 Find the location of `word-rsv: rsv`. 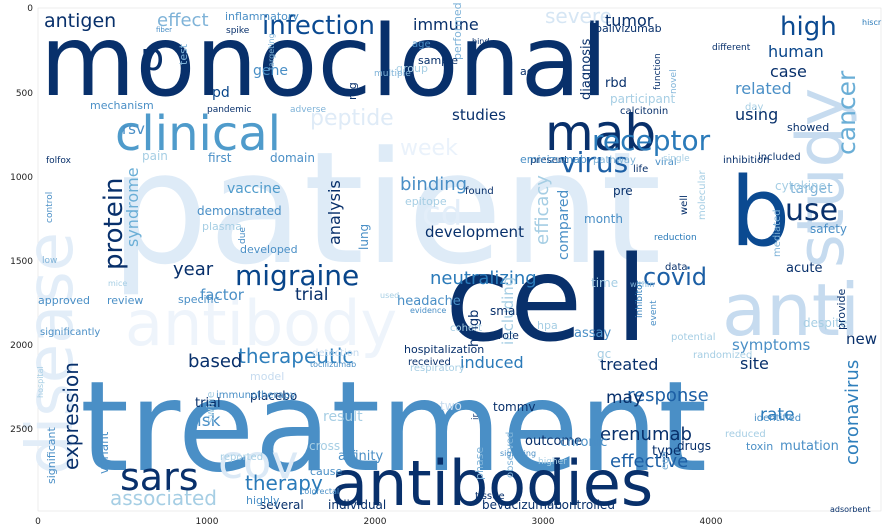

word-rsv: rsv is located at coordinates (133, 129).